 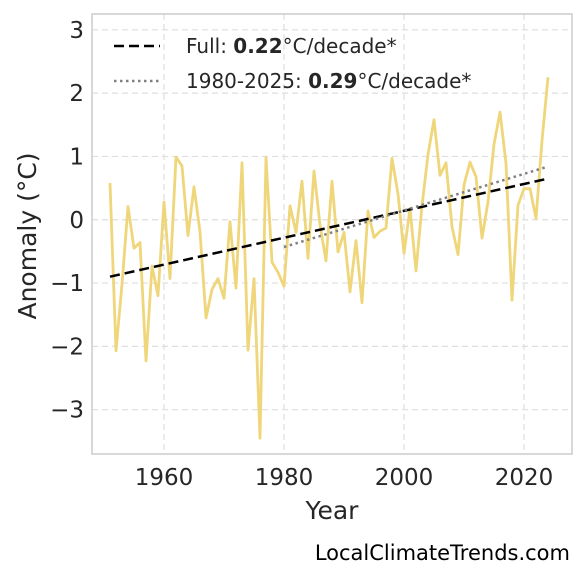 I want to click on y-tick-label: 2, so click(x=76, y=94).